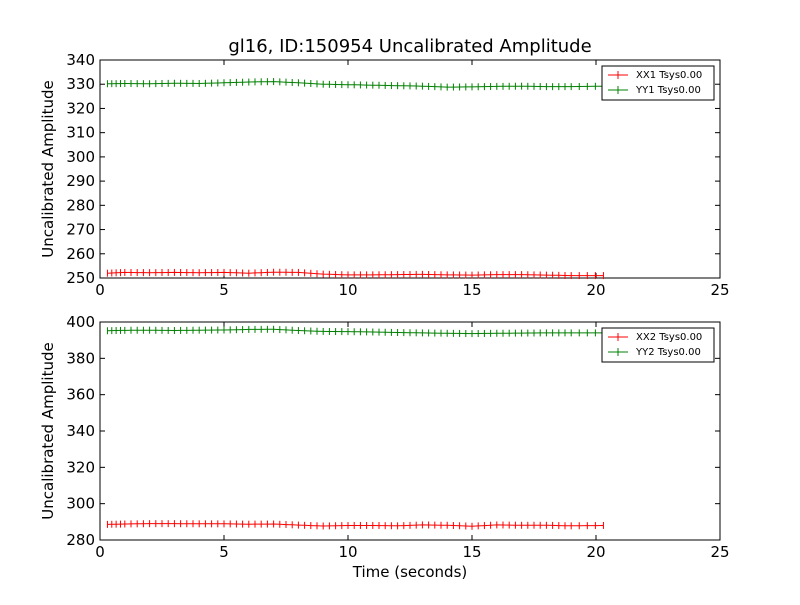 The width and height of the screenshot is (800, 605). Describe the element at coordinates (100, 290) in the screenshot. I see `top-x-tick-label: 0` at that location.